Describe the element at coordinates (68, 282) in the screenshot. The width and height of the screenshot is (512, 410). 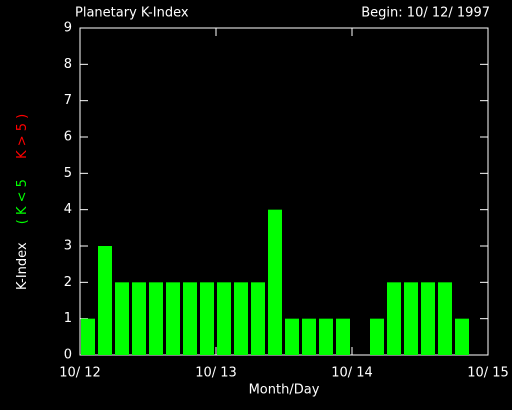
I see `y-tick-label: 2` at that location.